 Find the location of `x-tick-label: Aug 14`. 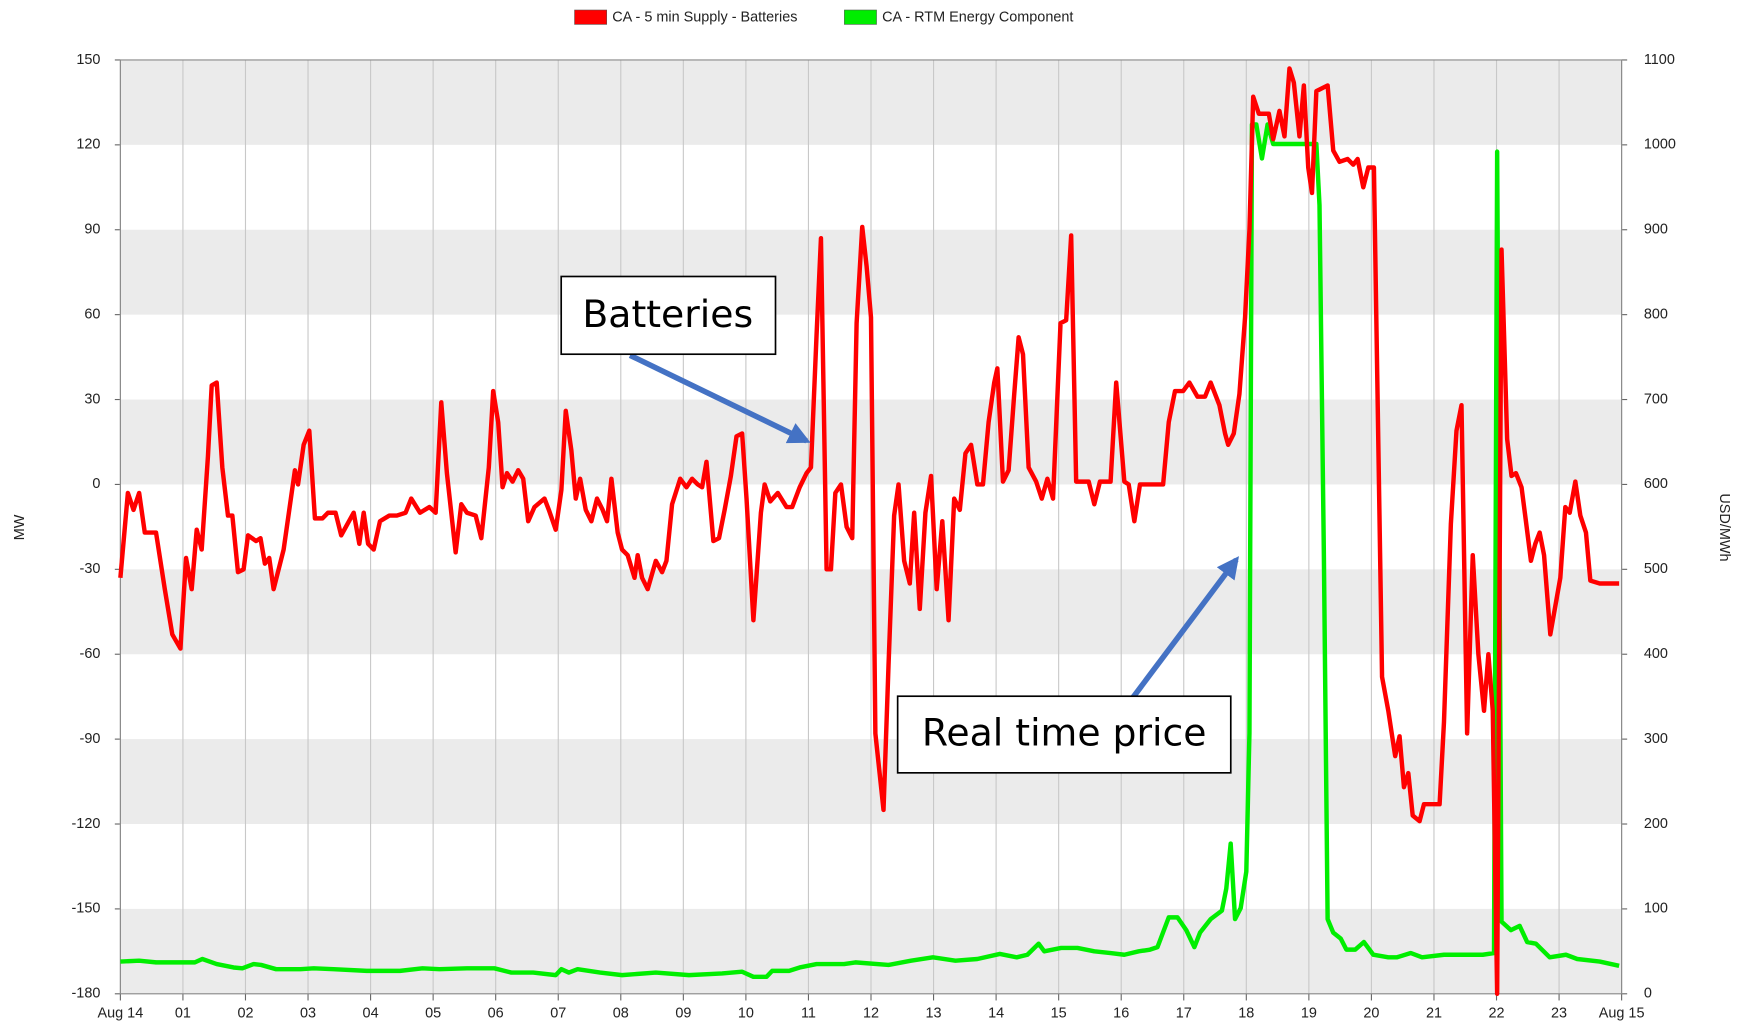

x-tick-label: Aug 14 is located at coordinates (121, 1014).